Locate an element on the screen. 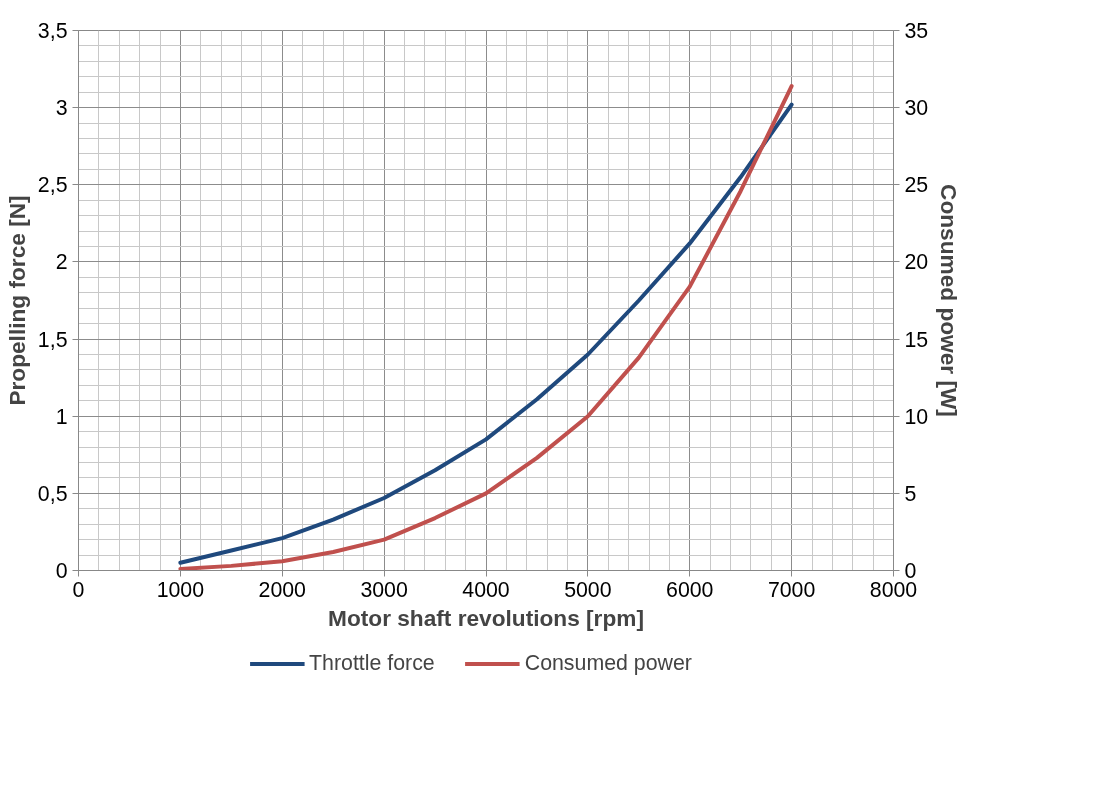  y-tick-label: 1,5 is located at coordinates (52, 339).